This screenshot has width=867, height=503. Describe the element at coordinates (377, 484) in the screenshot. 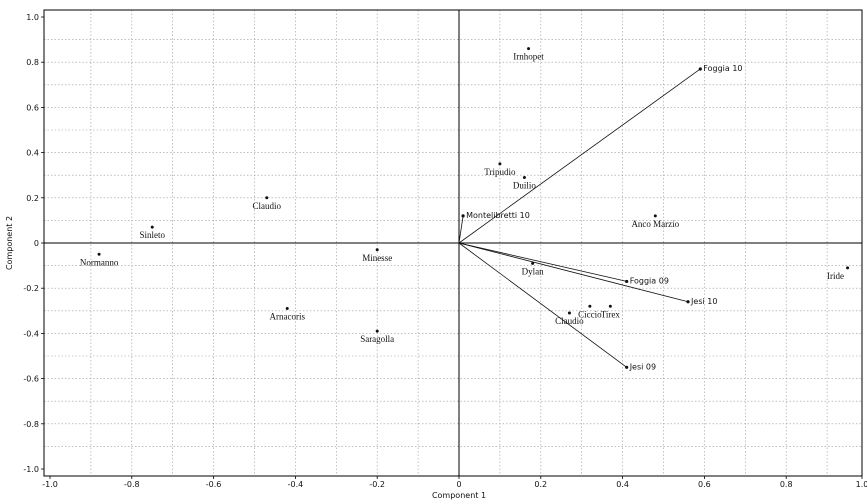

I see `x-tick-label: -0.2` at that location.